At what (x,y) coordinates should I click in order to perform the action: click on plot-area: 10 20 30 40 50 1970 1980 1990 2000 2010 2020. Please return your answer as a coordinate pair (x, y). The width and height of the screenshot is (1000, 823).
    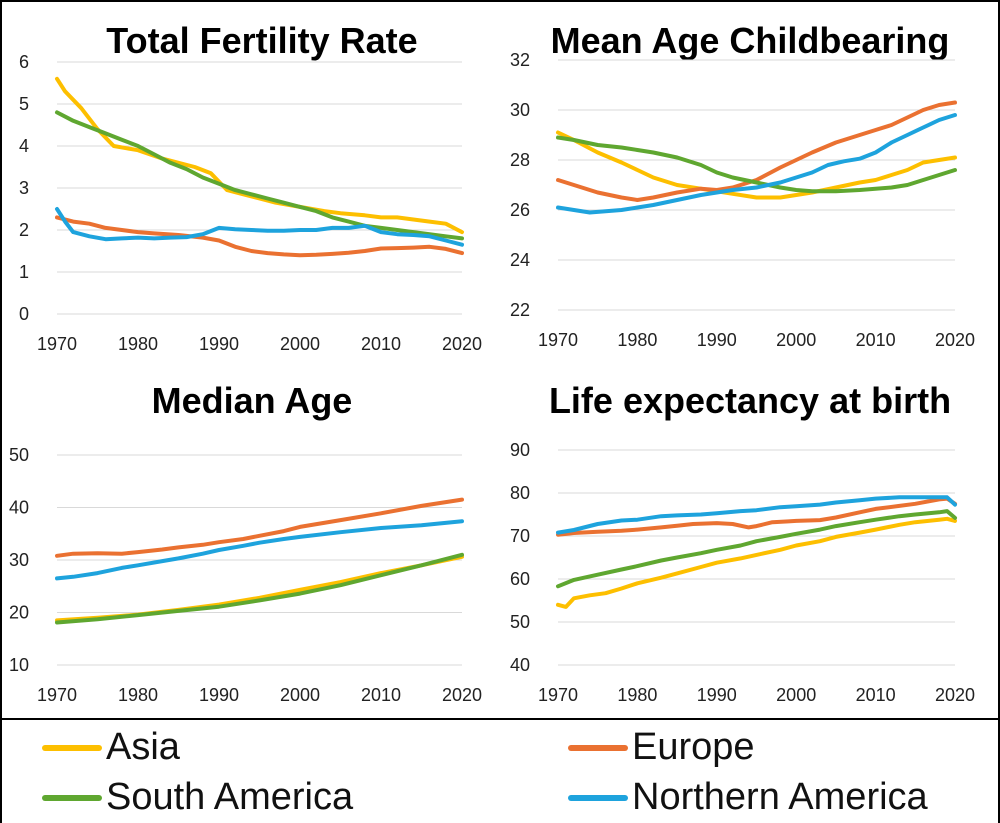
    Looking at the image, I should click on (245, 575).